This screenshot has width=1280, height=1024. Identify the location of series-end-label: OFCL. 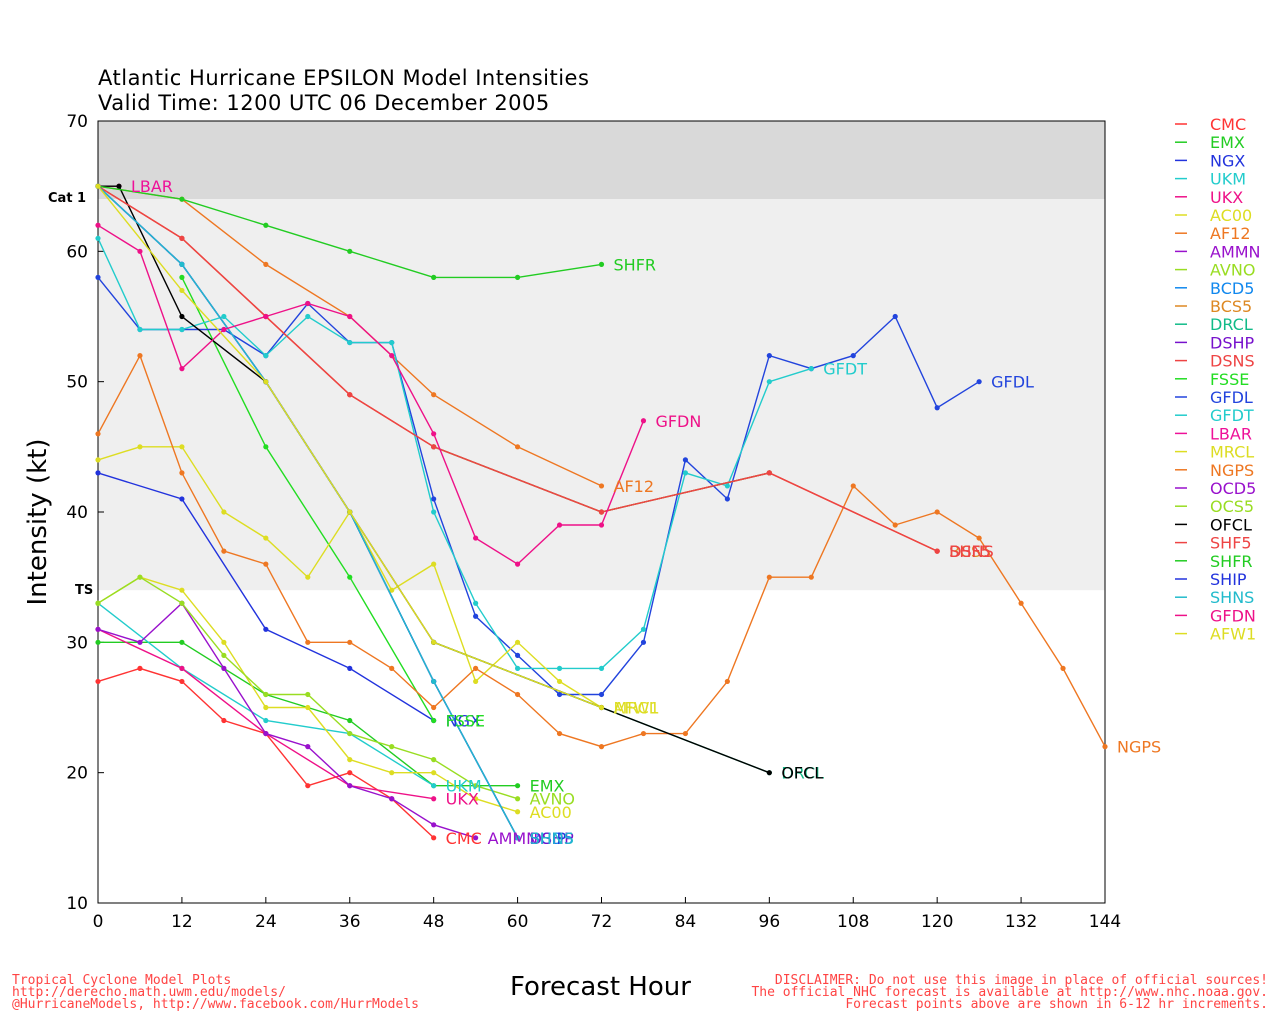
(802, 773).